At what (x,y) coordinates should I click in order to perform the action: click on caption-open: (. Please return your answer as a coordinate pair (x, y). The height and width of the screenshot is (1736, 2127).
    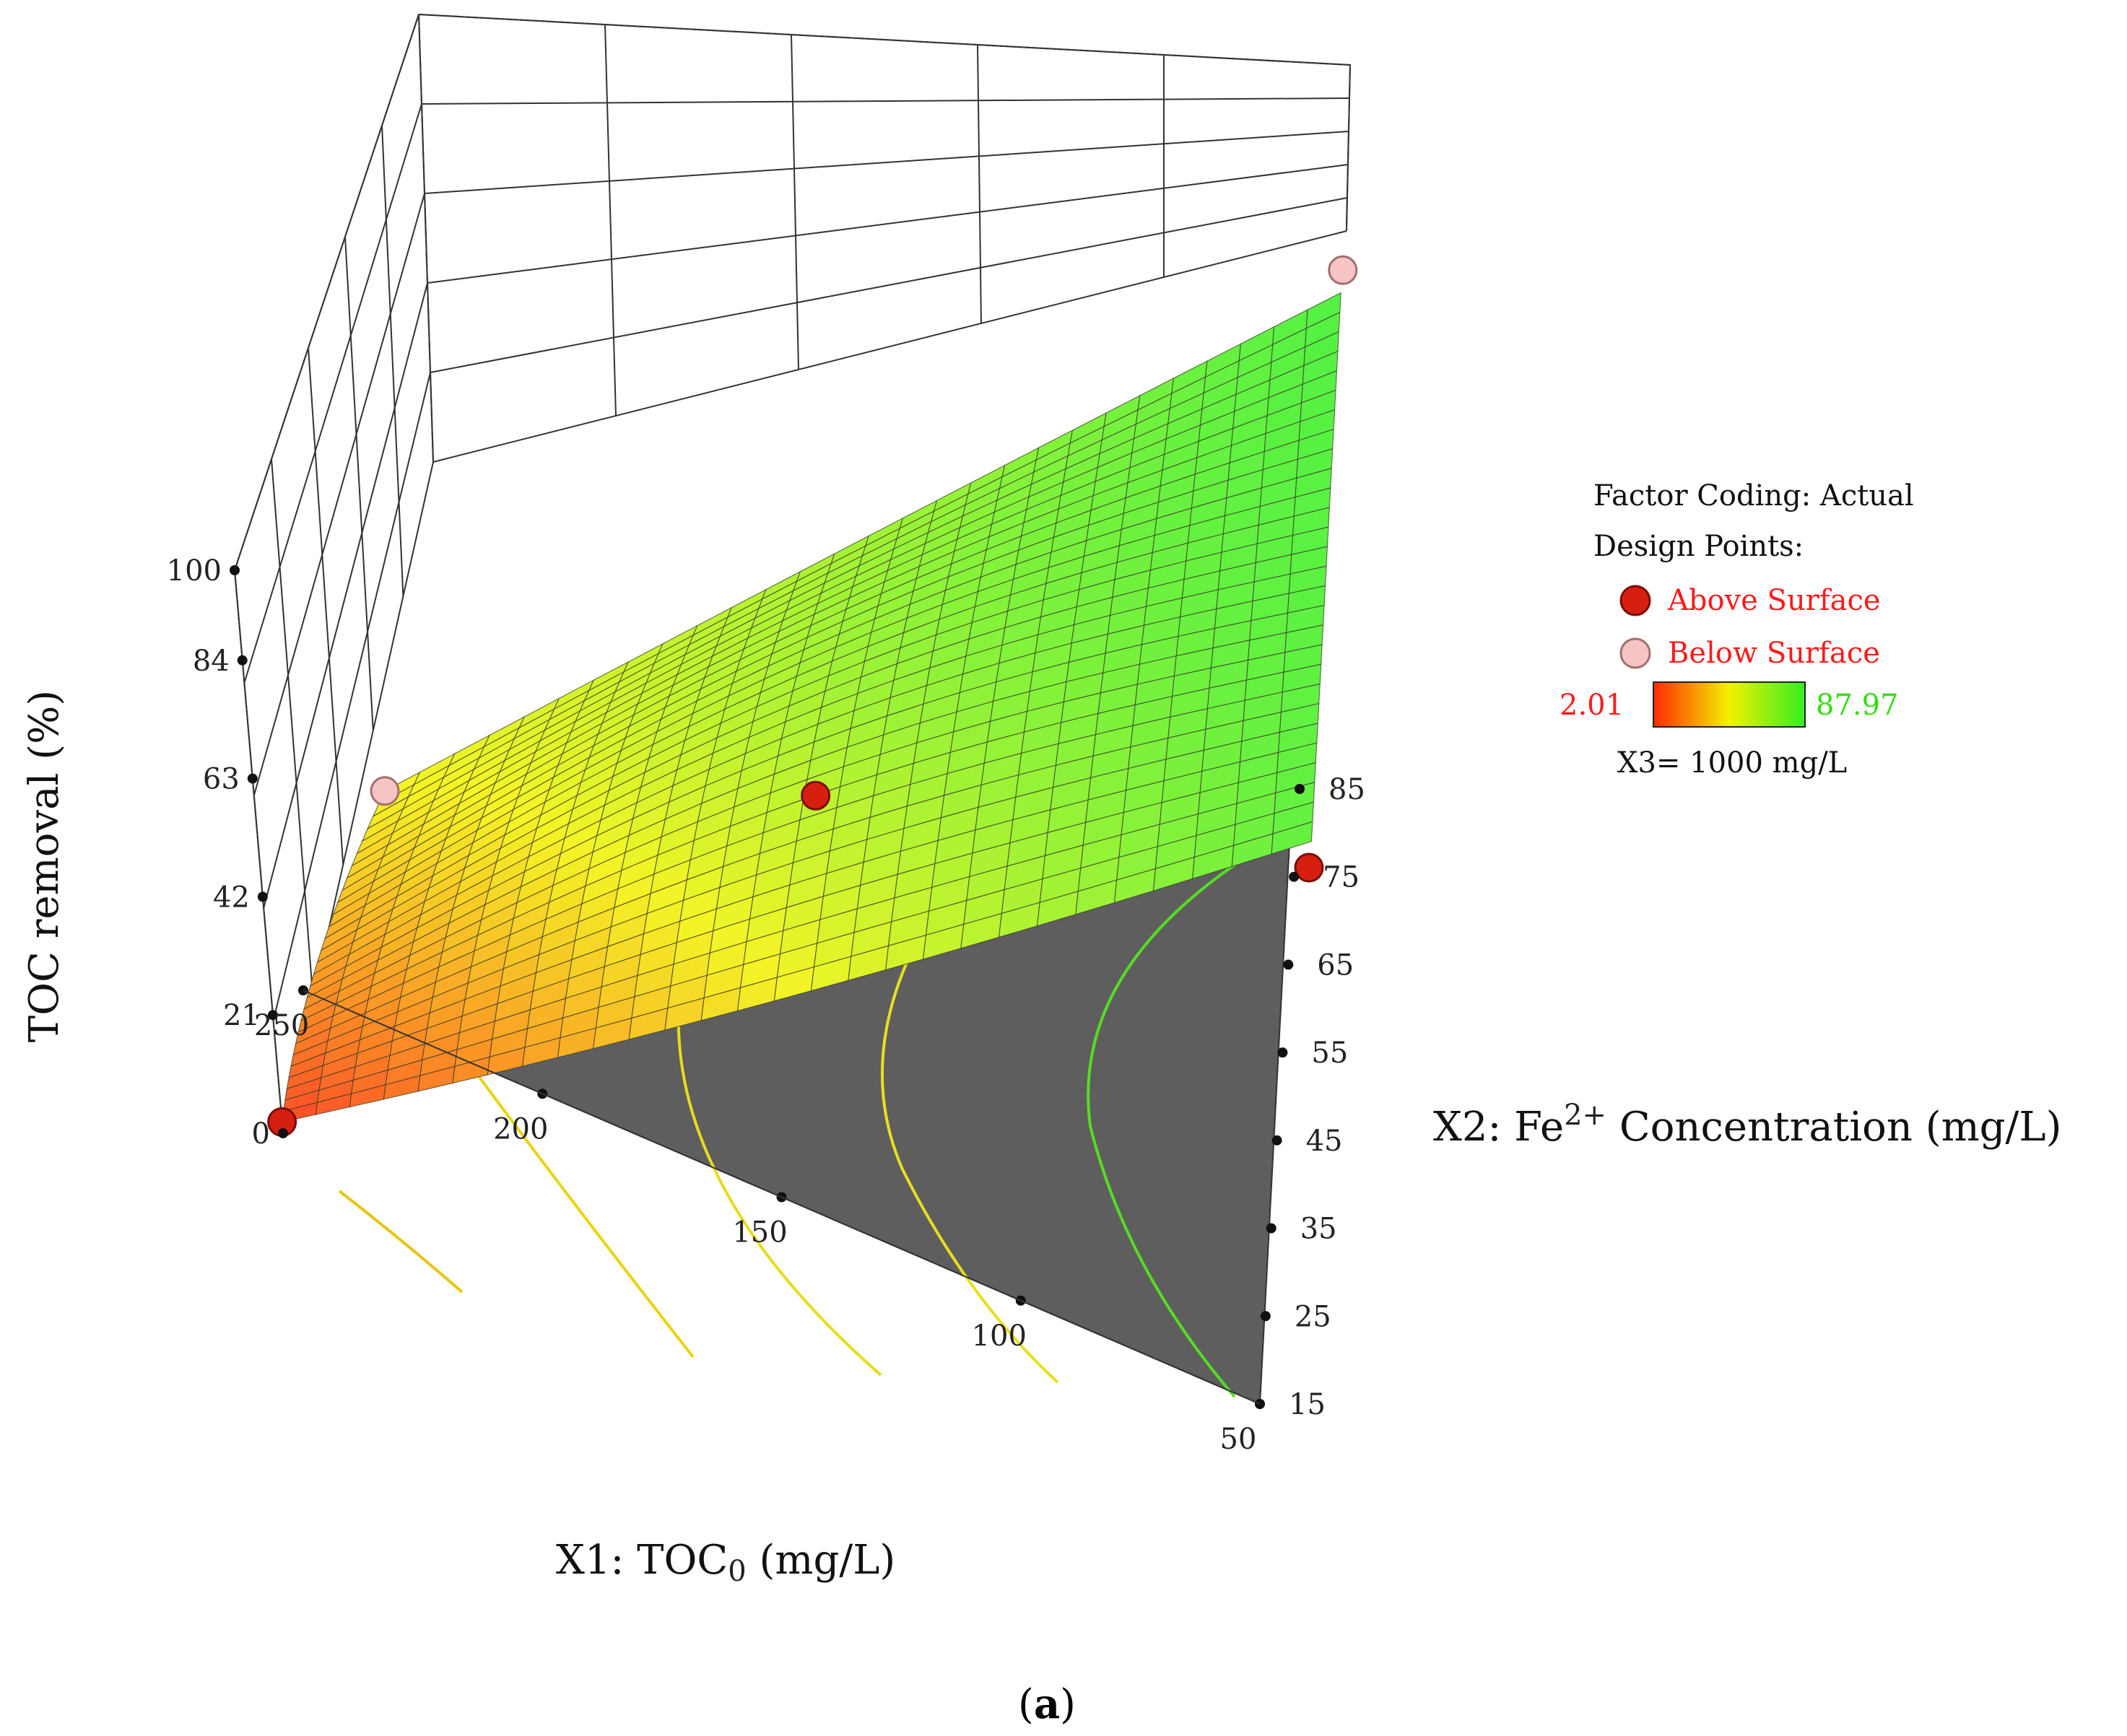
    Looking at the image, I should click on (1026, 1704).